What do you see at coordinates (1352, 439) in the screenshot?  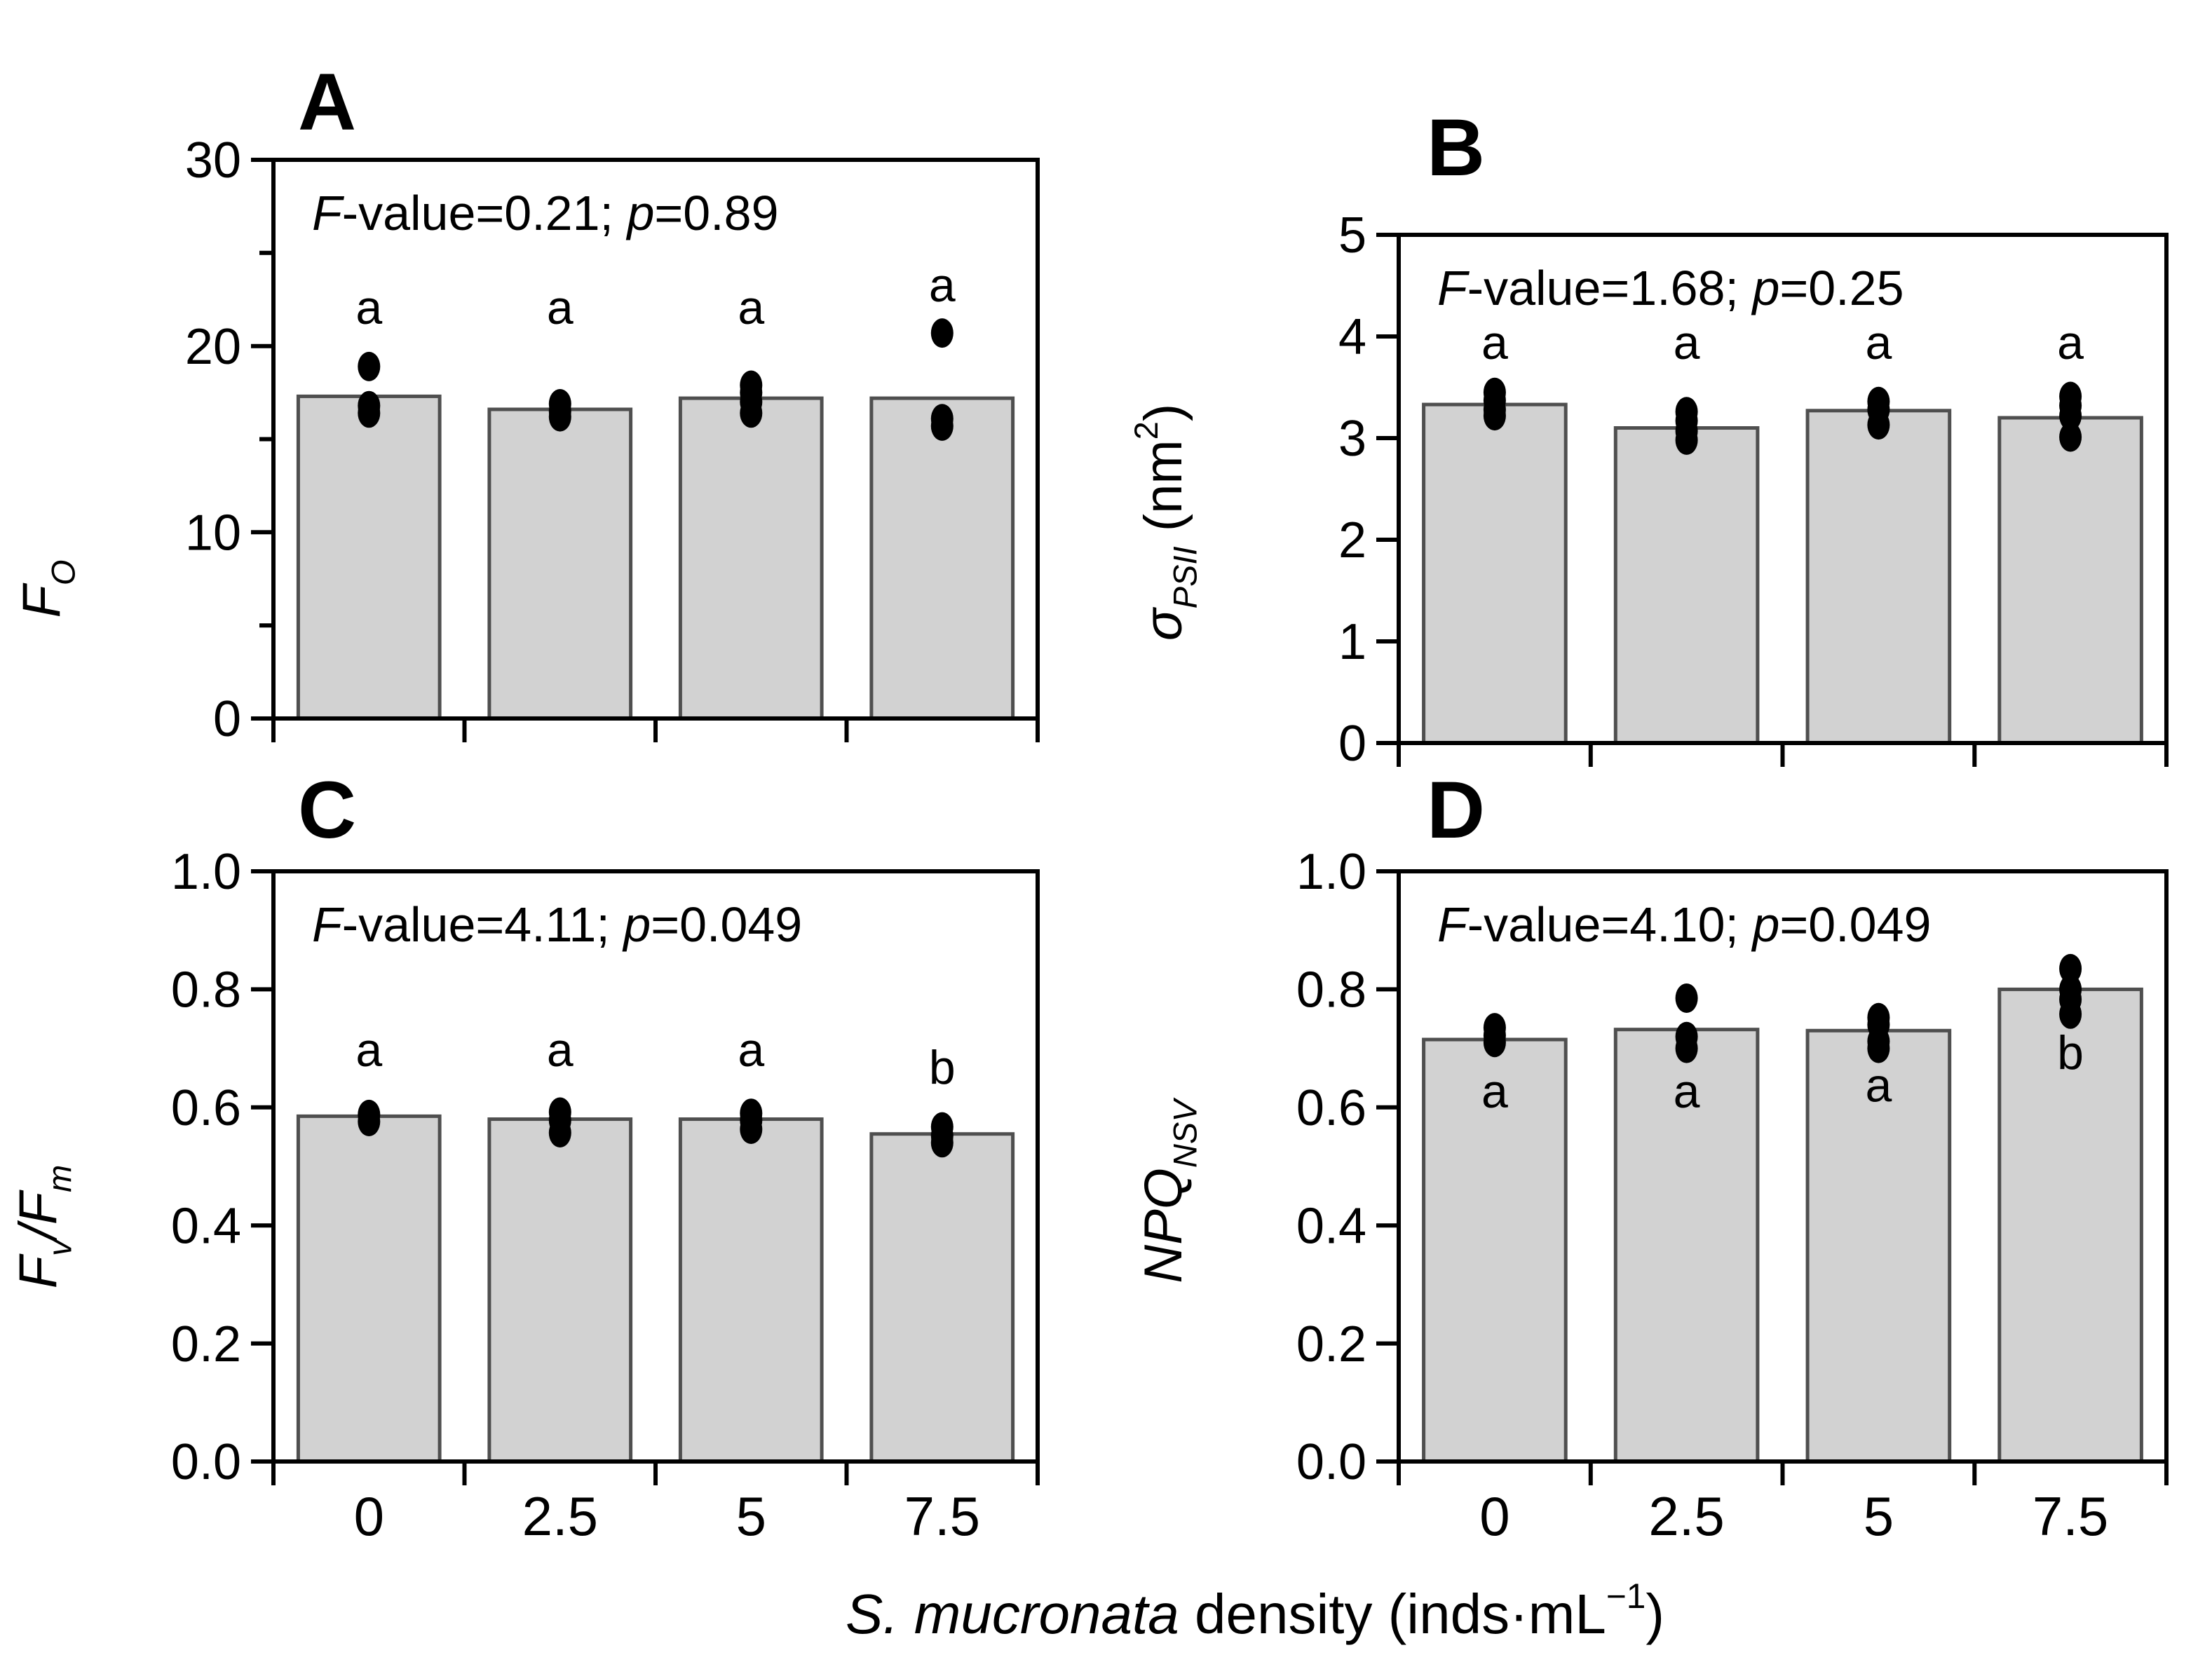 I see `y-tick-label-B: 3` at bounding box center [1352, 439].